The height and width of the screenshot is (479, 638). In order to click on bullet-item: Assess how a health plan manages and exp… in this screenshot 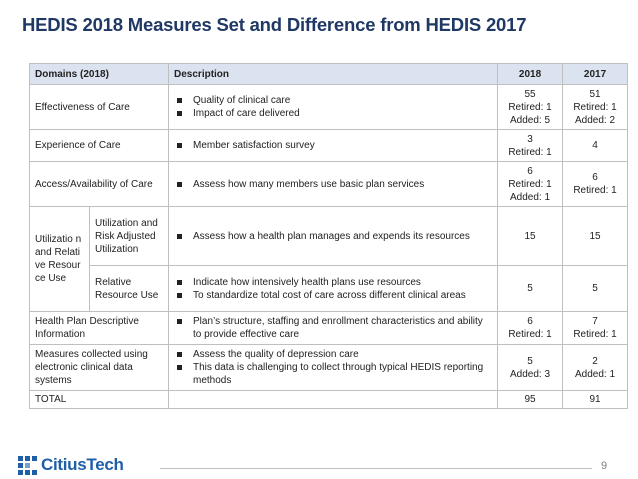, I will do `click(333, 236)`.